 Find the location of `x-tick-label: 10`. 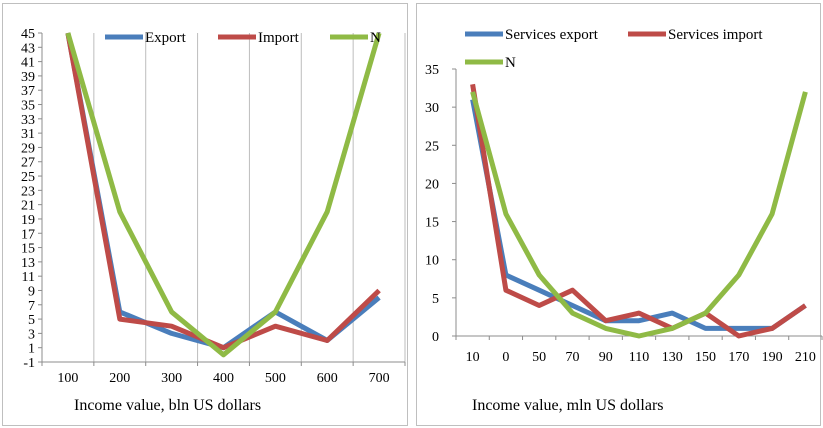

x-tick-label: 10 is located at coordinates (473, 357).